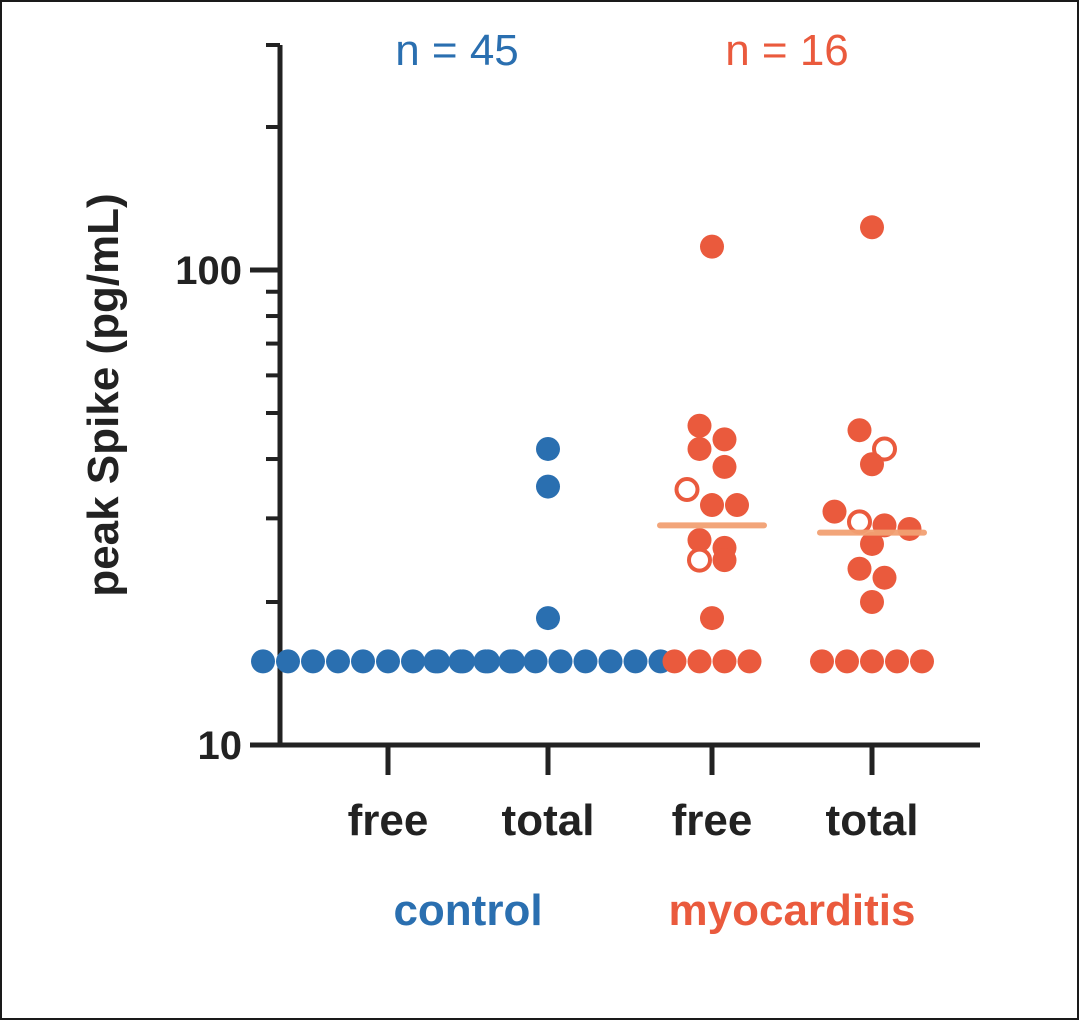  What do you see at coordinates (787, 50) in the screenshot?
I see `n-label-myocarditis: n = 16` at bounding box center [787, 50].